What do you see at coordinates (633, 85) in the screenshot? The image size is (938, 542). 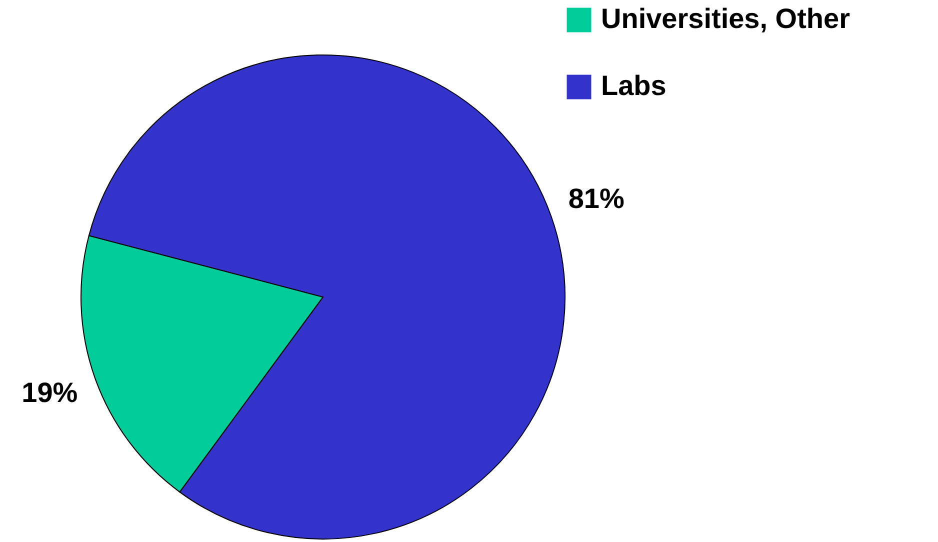 I see `legend-label: Labs` at bounding box center [633, 85].